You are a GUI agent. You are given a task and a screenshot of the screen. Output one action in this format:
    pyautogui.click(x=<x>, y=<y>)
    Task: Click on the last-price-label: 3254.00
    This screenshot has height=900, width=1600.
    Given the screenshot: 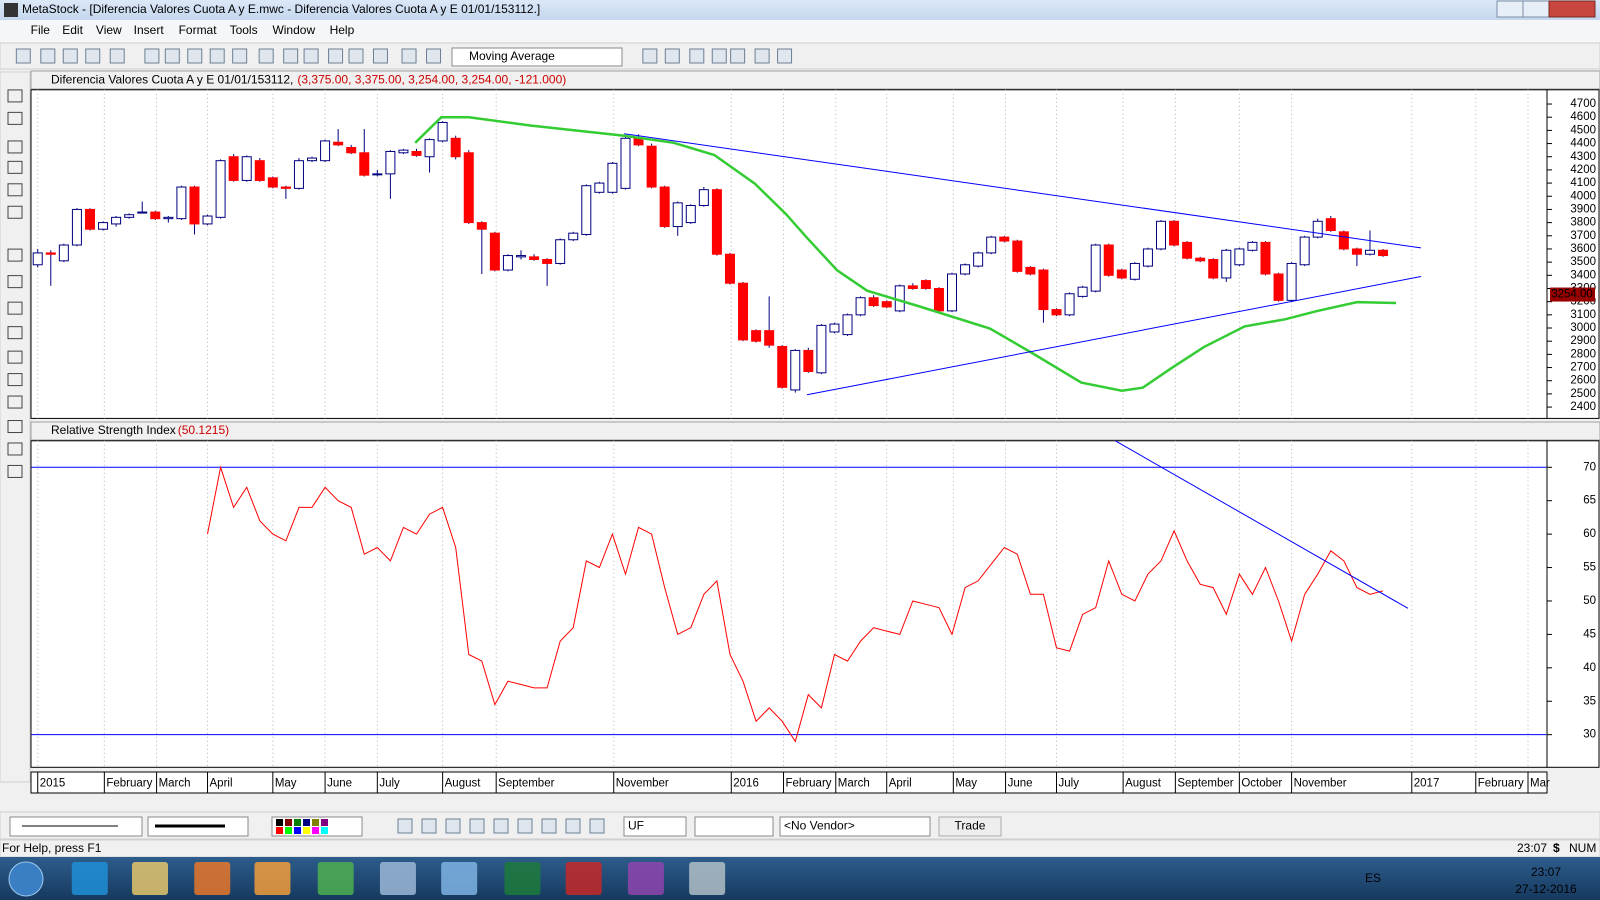 What is the action you would take?
    pyautogui.click(x=1572, y=295)
    